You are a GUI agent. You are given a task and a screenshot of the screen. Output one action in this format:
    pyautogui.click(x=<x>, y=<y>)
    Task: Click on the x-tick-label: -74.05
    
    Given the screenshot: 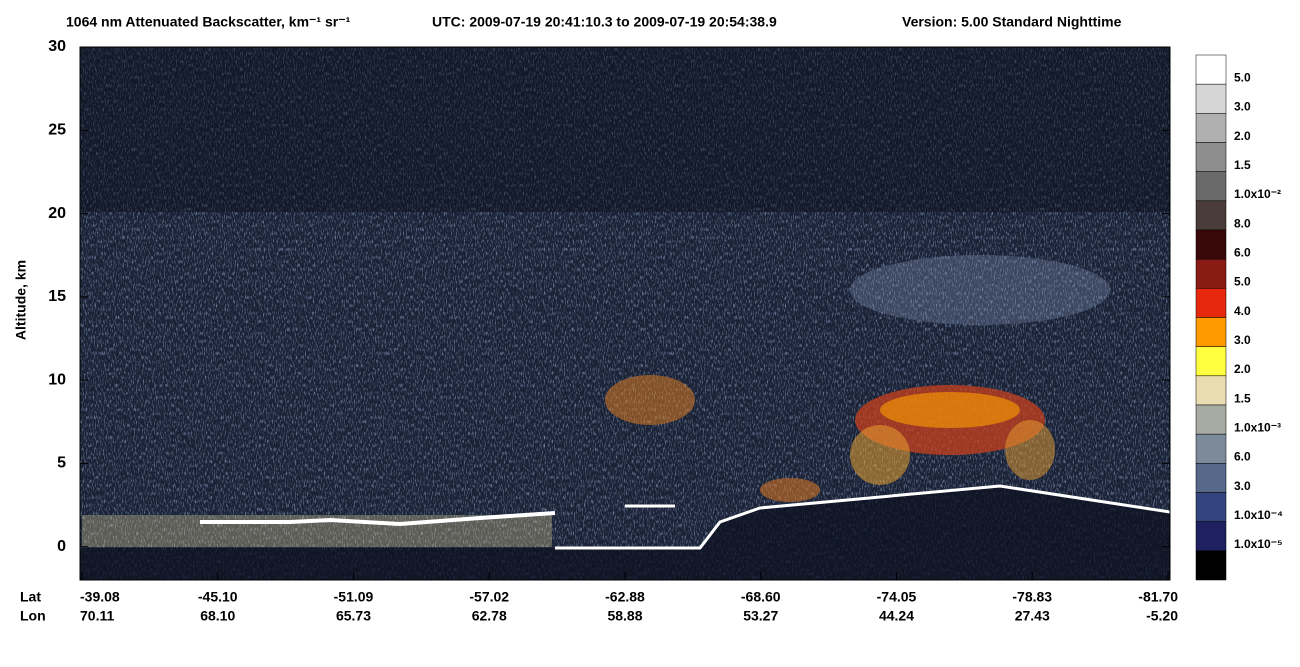 What is the action you would take?
    pyautogui.click(x=897, y=597)
    